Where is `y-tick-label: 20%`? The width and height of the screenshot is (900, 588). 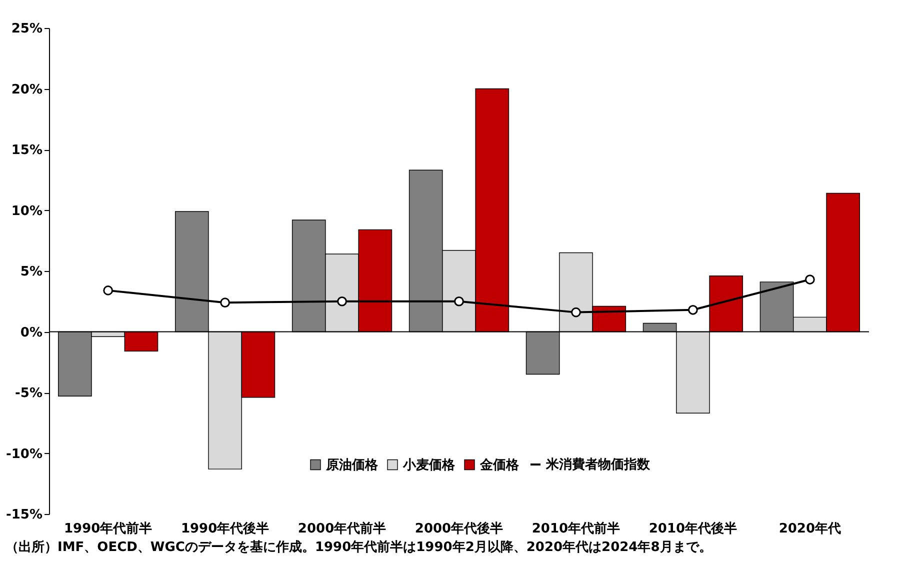
y-tick-label: 20% is located at coordinates (26, 90).